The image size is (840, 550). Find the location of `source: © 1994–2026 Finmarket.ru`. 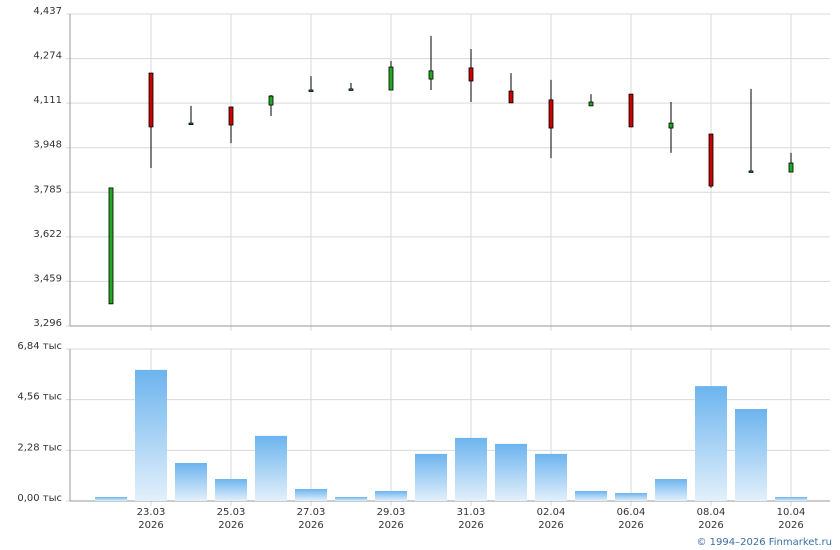

source: © 1994–2026 Finmarket.ru is located at coordinates (764, 542).